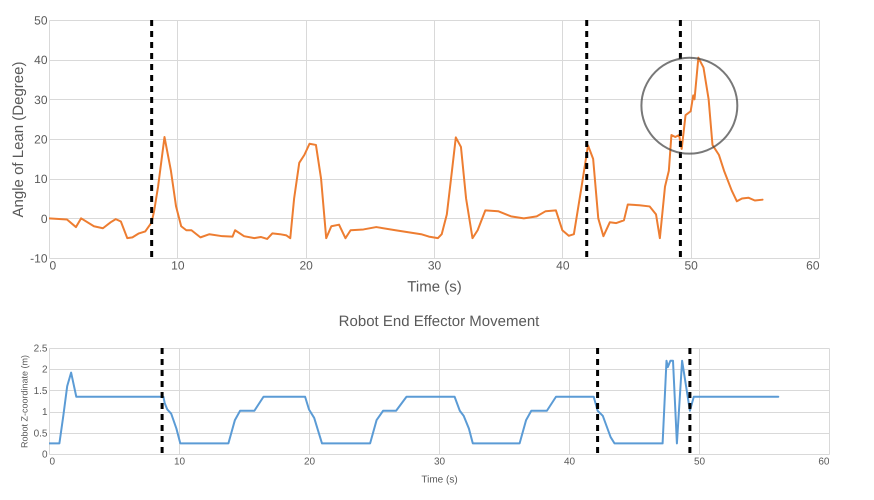 The height and width of the screenshot is (500, 874). What do you see at coordinates (19, 140) in the screenshot?
I see `y-axis-title: Angle of Lean (Degree)` at bounding box center [19, 140].